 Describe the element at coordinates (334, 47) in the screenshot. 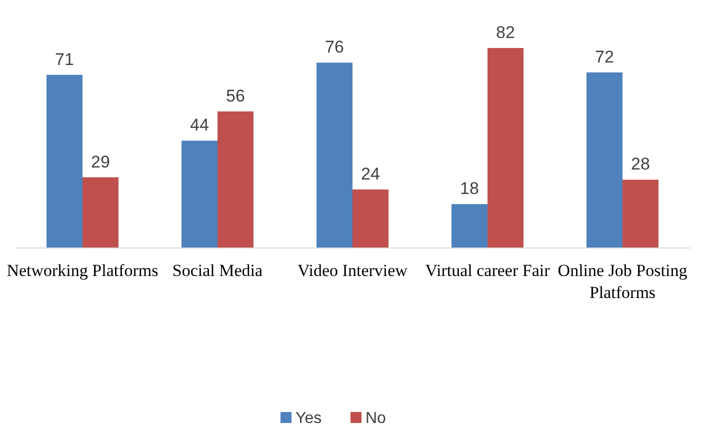

I see `data-label: 76` at that location.